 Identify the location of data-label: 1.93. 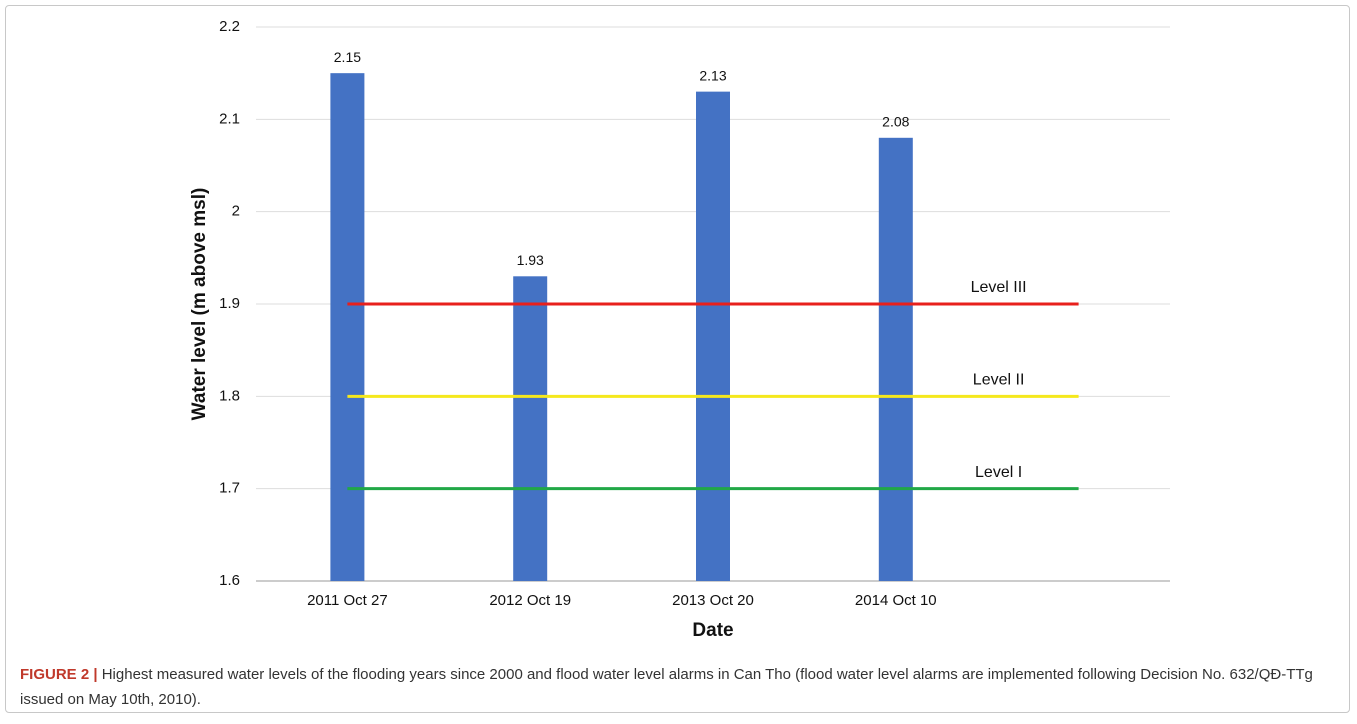
(530, 260).